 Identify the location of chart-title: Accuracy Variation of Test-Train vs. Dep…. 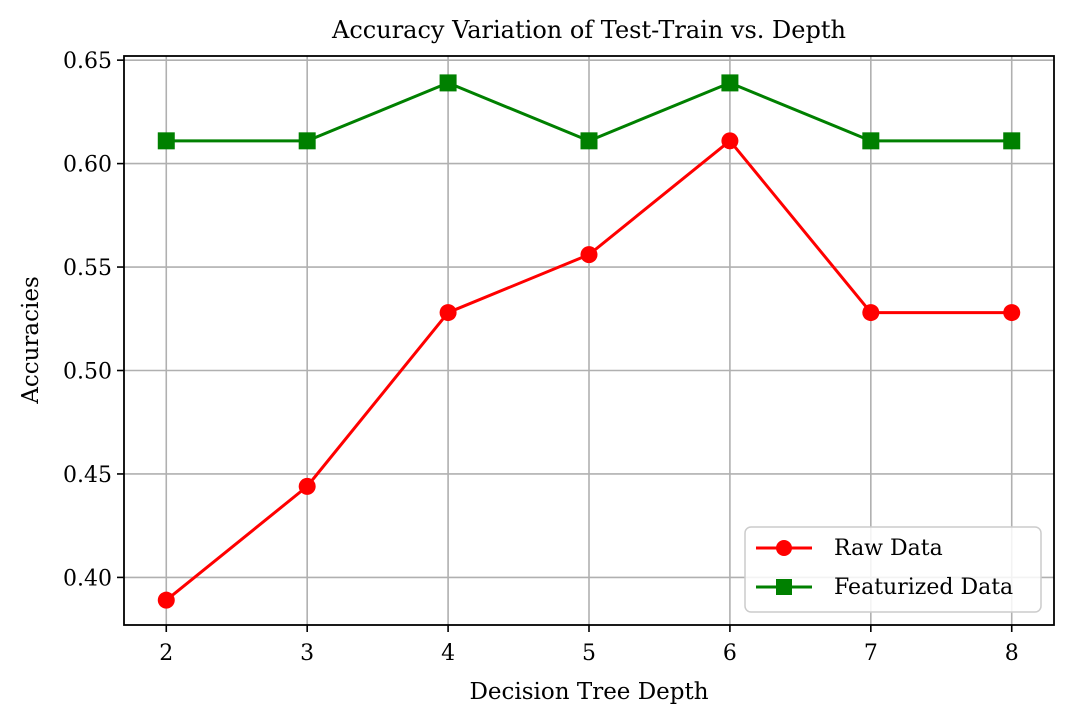
(588, 30).